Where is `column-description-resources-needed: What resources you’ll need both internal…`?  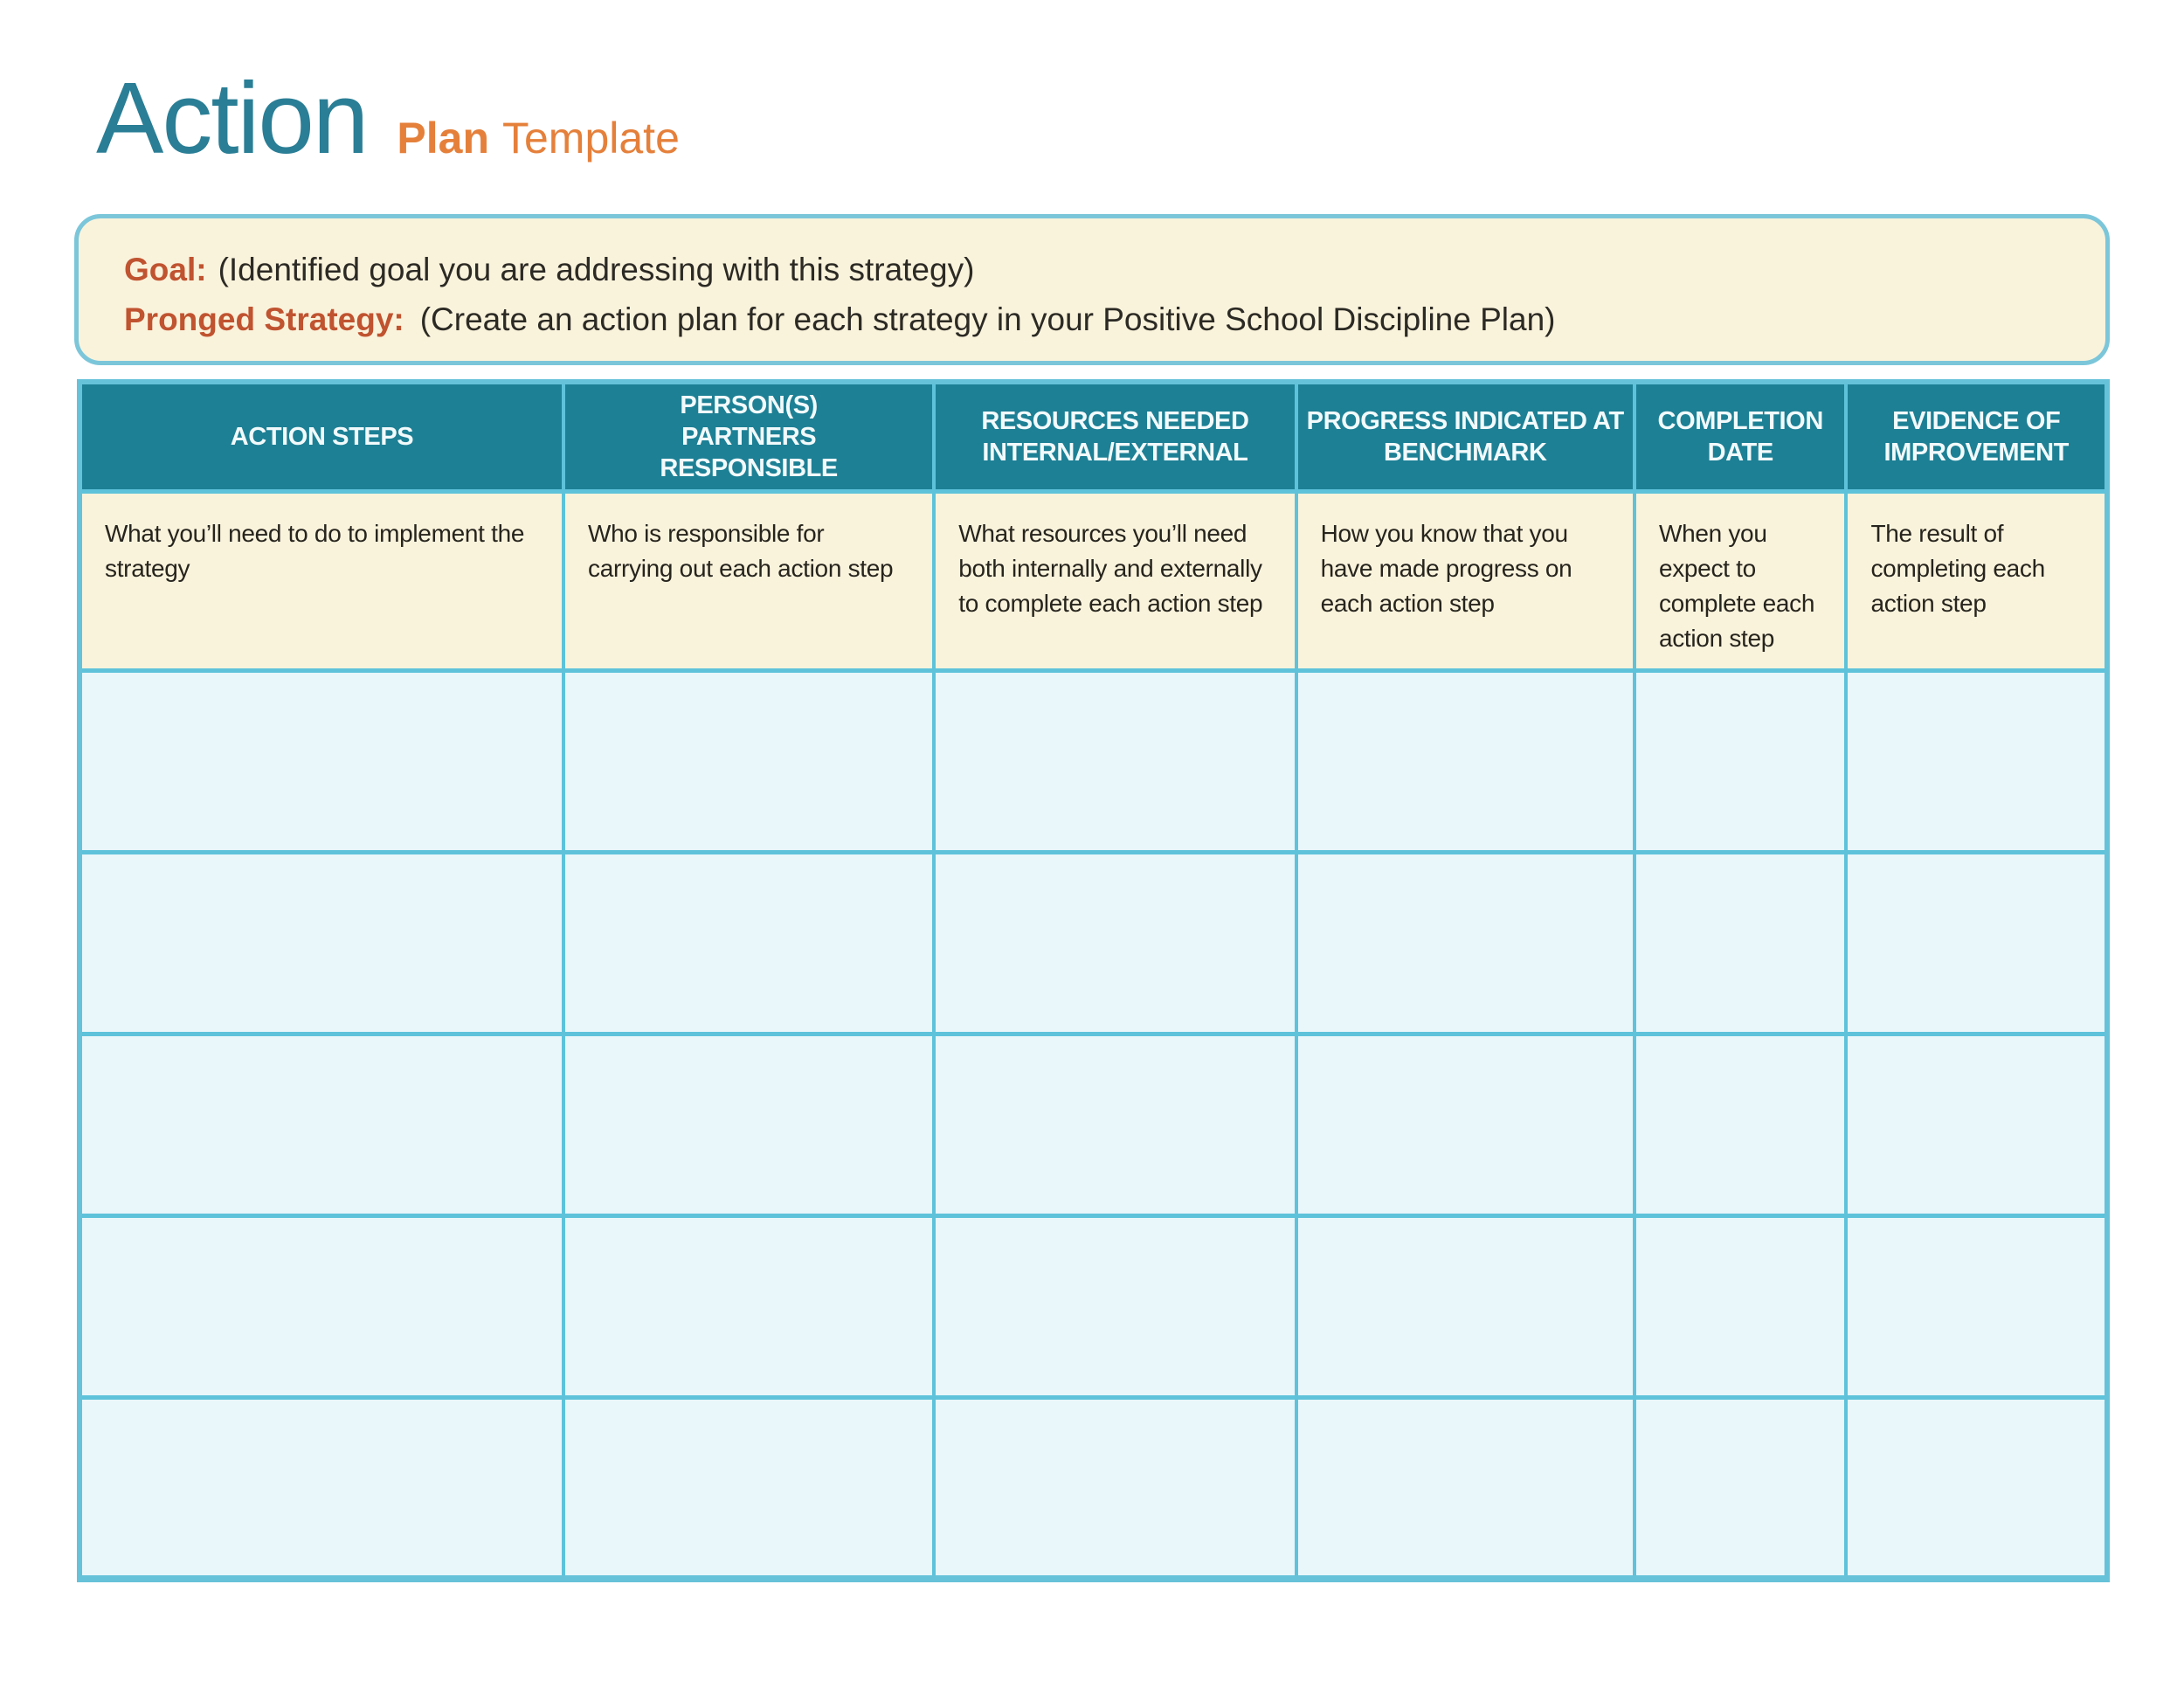 column-description-resources-needed: What resources you’ll need both internal… is located at coordinates (1115, 580).